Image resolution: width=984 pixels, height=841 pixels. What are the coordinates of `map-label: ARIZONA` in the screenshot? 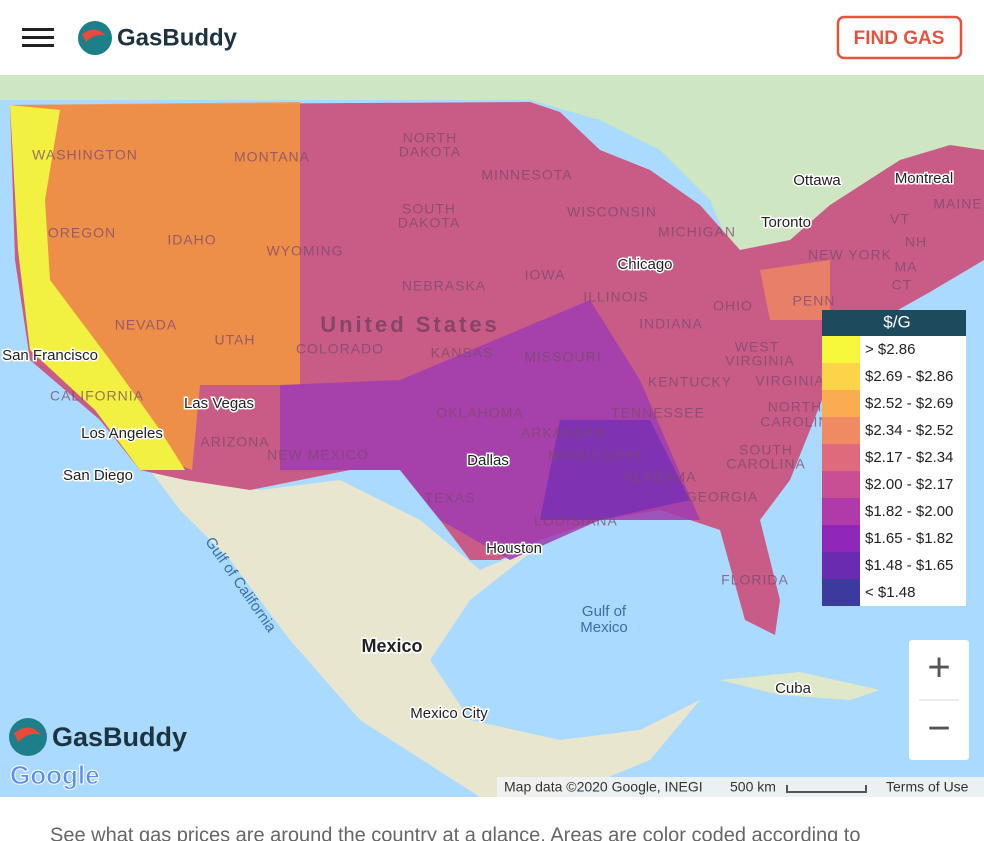 It's located at (234, 442).